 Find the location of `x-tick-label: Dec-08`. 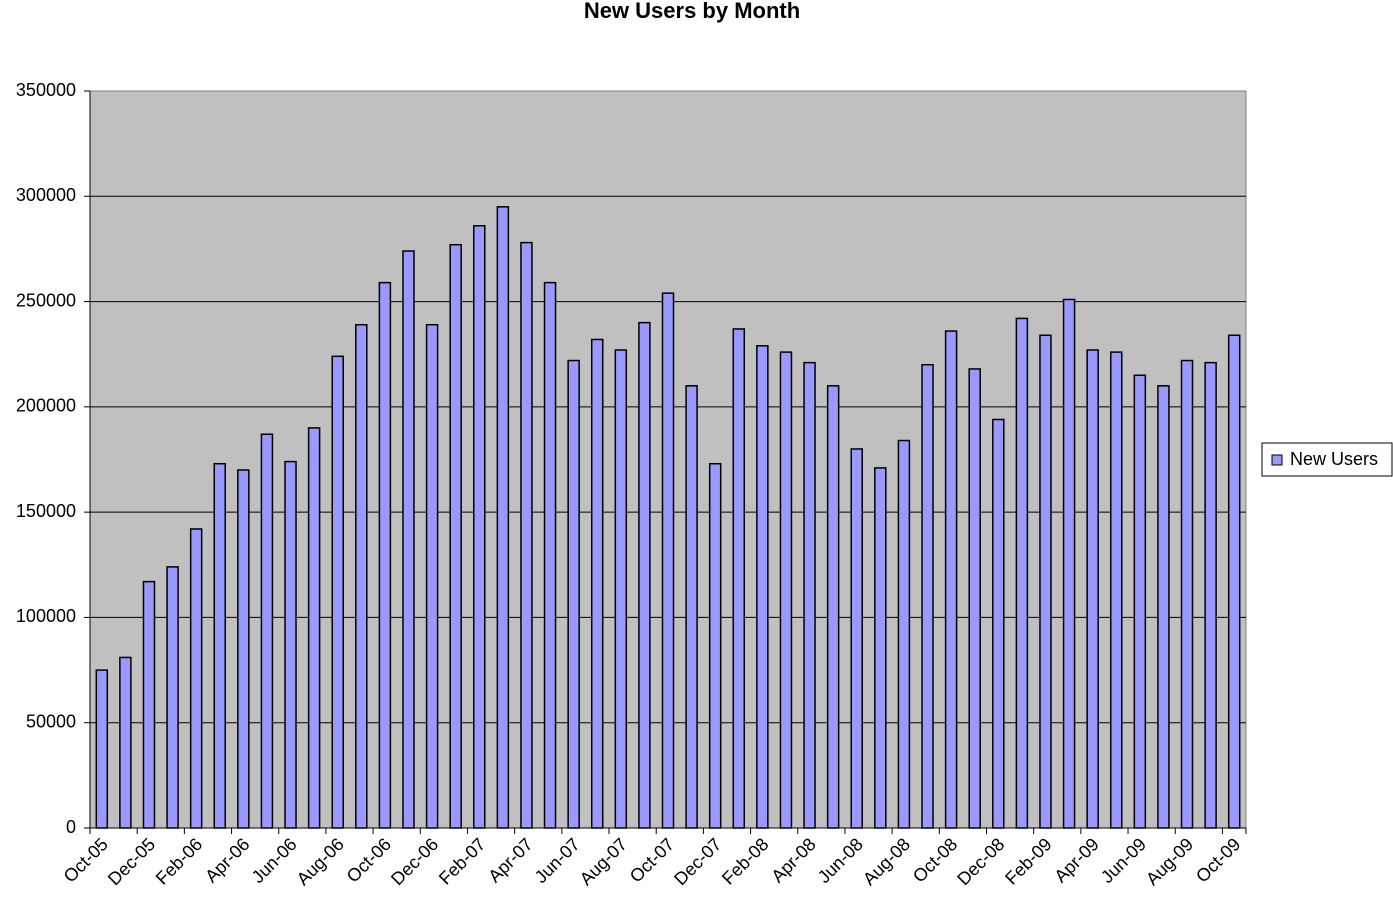

x-tick-label: Dec-08 is located at coordinates (980, 861).